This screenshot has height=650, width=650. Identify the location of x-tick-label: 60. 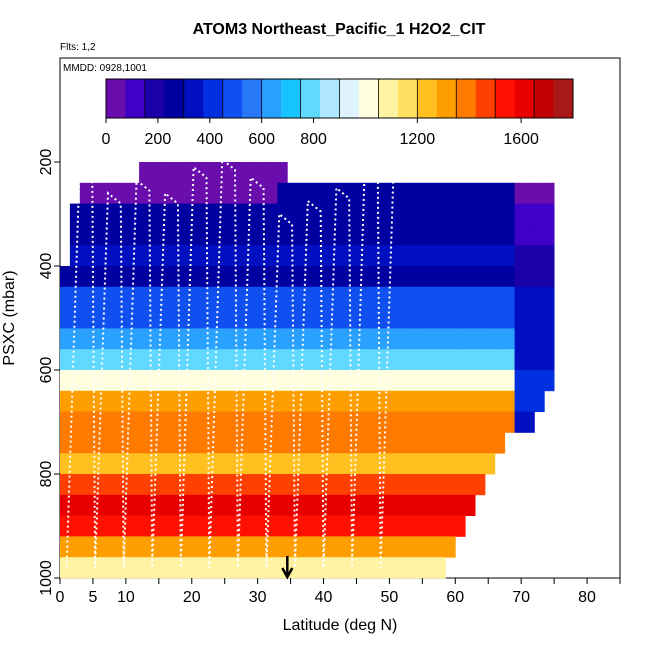
(455, 597).